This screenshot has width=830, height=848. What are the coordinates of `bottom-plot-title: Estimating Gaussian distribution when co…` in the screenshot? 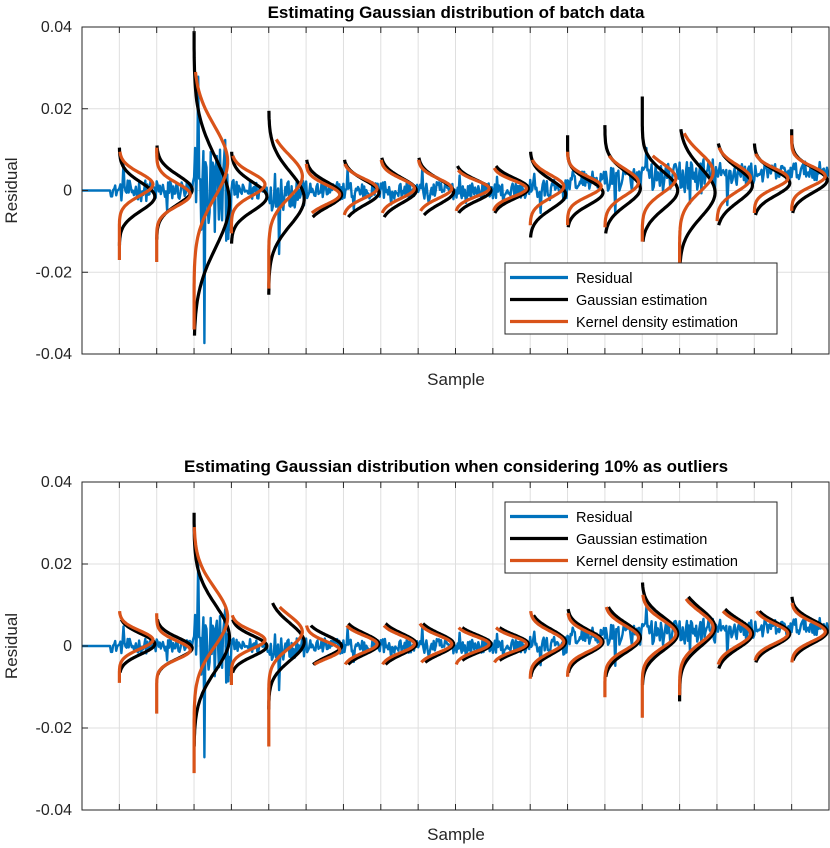 It's located at (456, 466).